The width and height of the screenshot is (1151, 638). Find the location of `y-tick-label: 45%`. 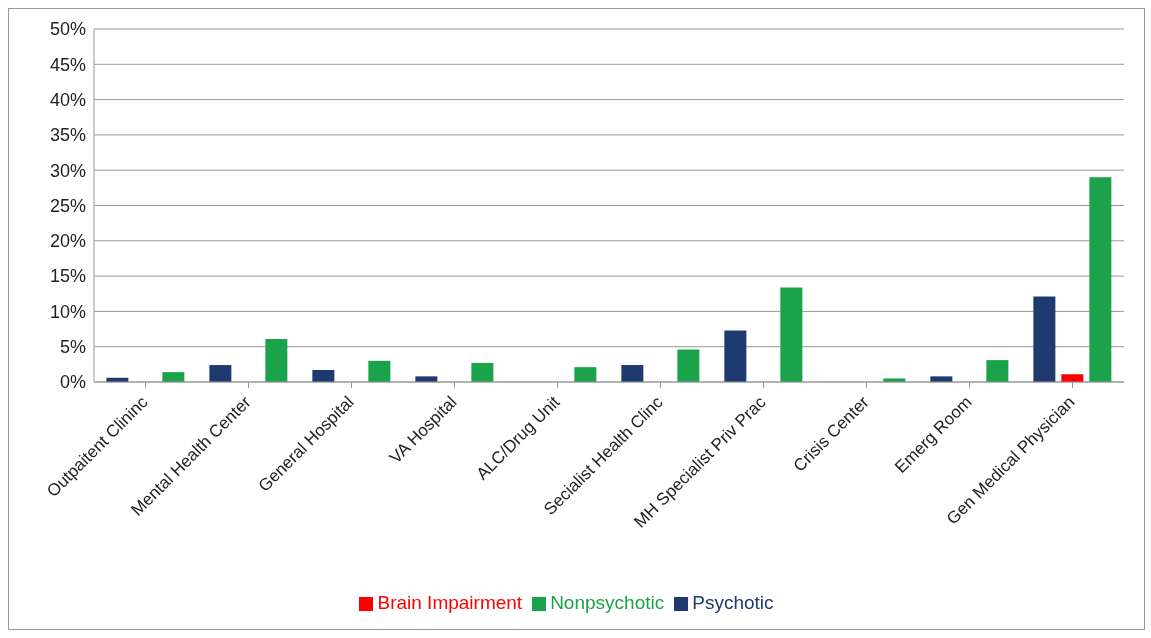

y-tick-label: 45% is located at coordinates (67, 64).